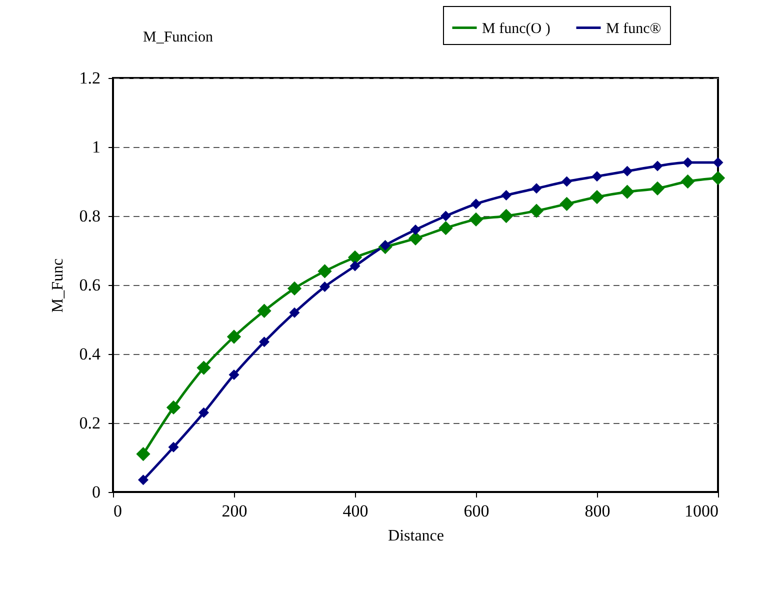 The height and width of the screenshot is (589, 760). What do you see at coordinates (477, 511) in the screenshot?
I see `x-tick-label: 600` at bounding box center [477, 511].